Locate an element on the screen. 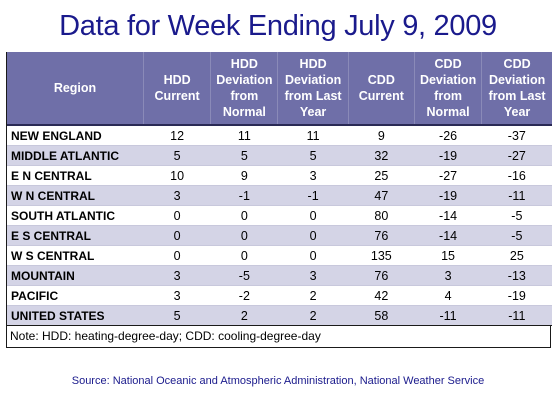 This screenshot has height=400, width=556. value-cell: 47 is located at coordinates (381, 195).